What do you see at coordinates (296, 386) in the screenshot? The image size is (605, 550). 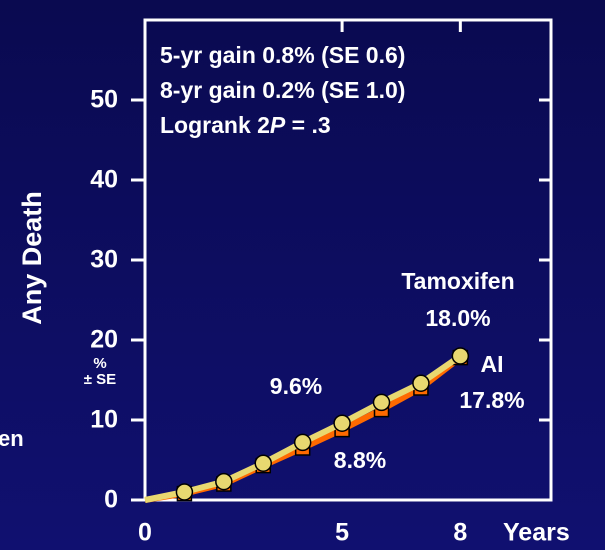 I see `value-label: 9.6%` at bounding box center [296, 386].